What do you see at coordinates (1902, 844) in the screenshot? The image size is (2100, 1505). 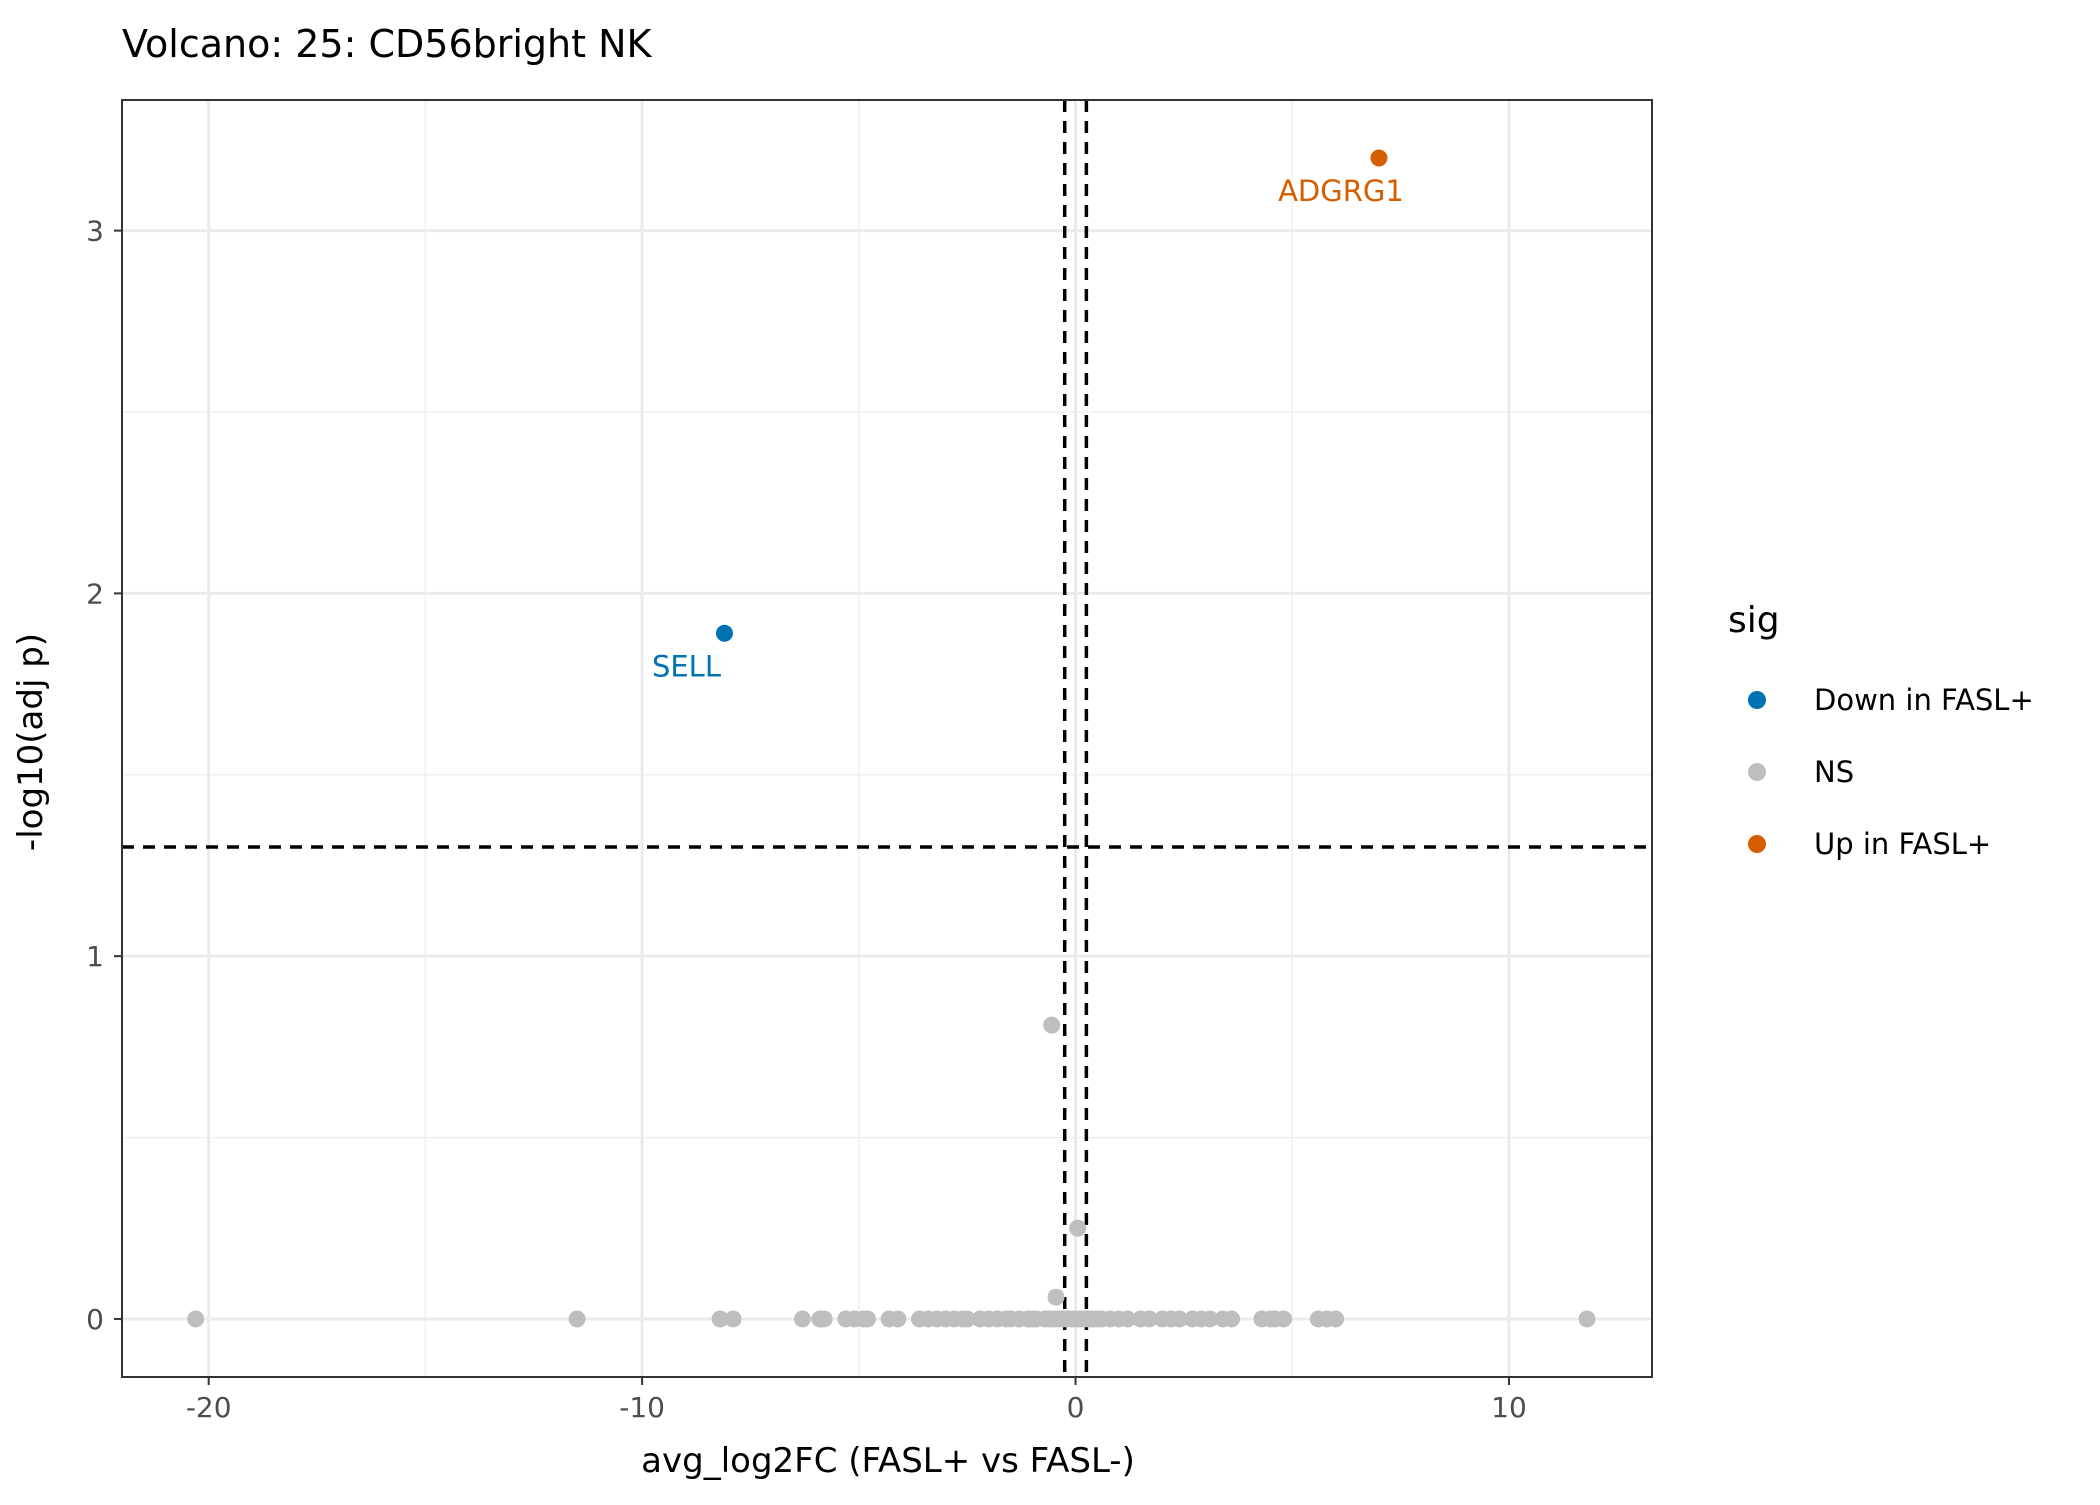 I see `legend-label-up: Up in FASL+` at bounding box center [1902, 844].